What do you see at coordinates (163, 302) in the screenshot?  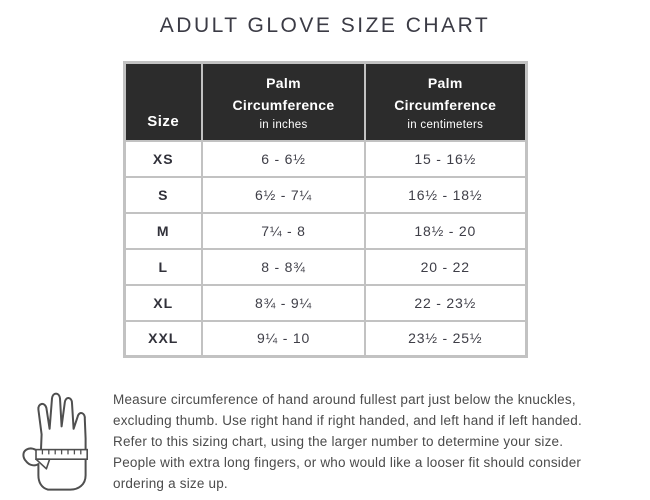 I see `size-label: XL` at bounding box center [163, 302].